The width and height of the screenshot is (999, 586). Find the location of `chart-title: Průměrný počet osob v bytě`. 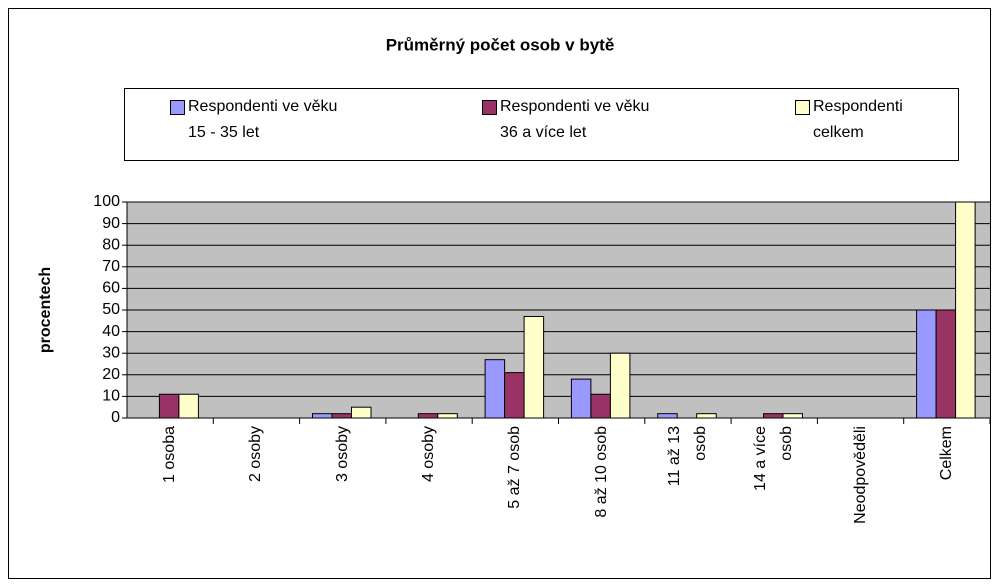

chart-title: Průměrný počet osob v bytě is located at coordinates (500, 44).